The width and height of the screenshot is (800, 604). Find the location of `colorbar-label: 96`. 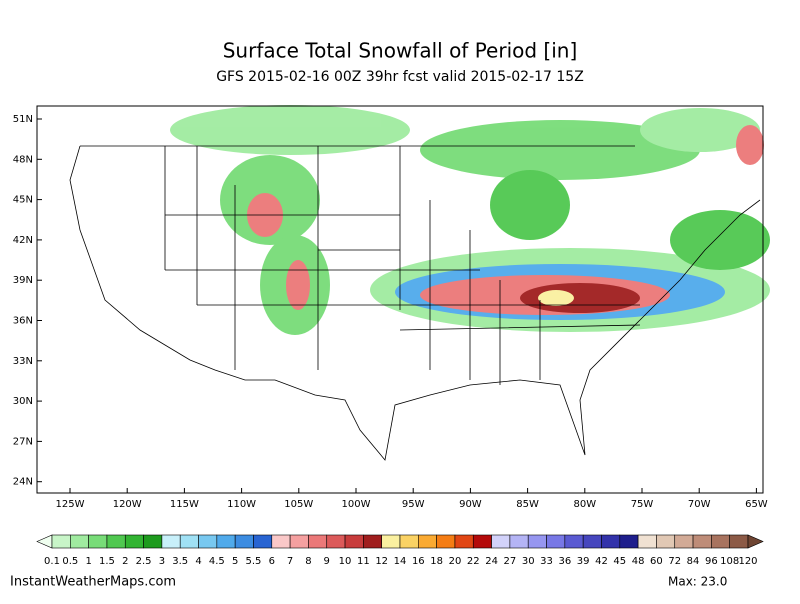

colorbar-label: 96 is located at coordinates (711, 561).